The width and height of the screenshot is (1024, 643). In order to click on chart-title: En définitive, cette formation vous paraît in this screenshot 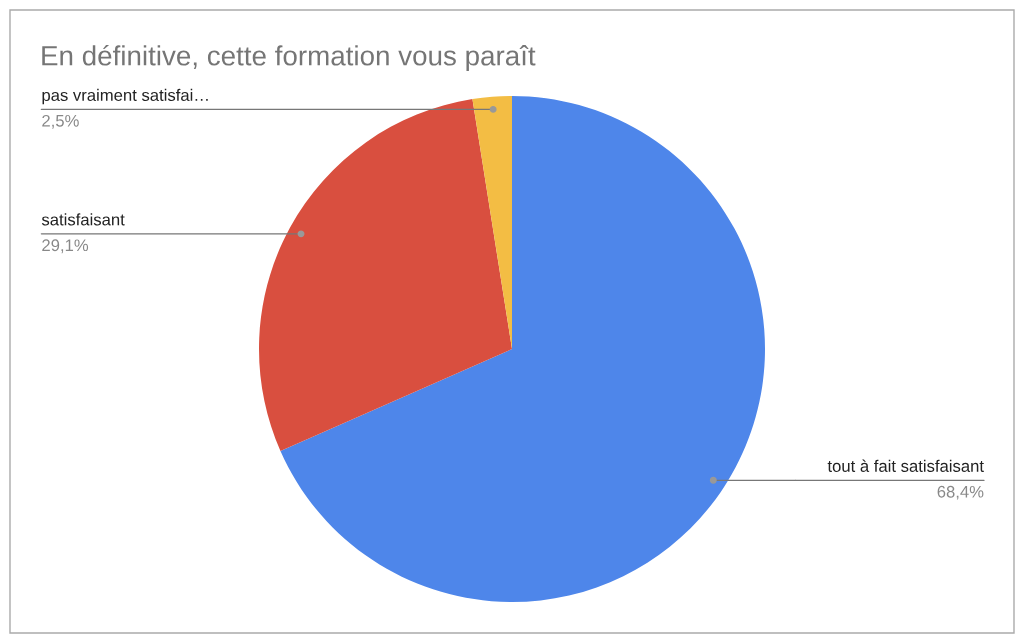, I will do `click(289, 58)`.